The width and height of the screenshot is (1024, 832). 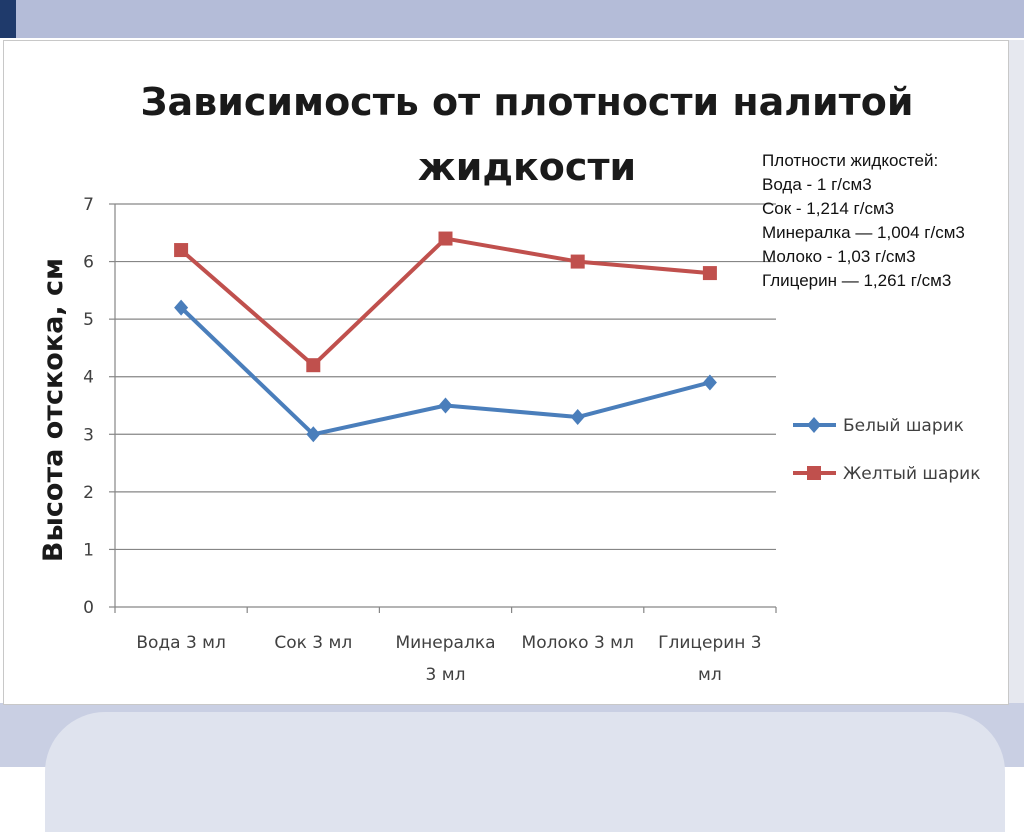 I want to click on density-note-line: Вода - 1 г/см3, so click(x=817, y=184).